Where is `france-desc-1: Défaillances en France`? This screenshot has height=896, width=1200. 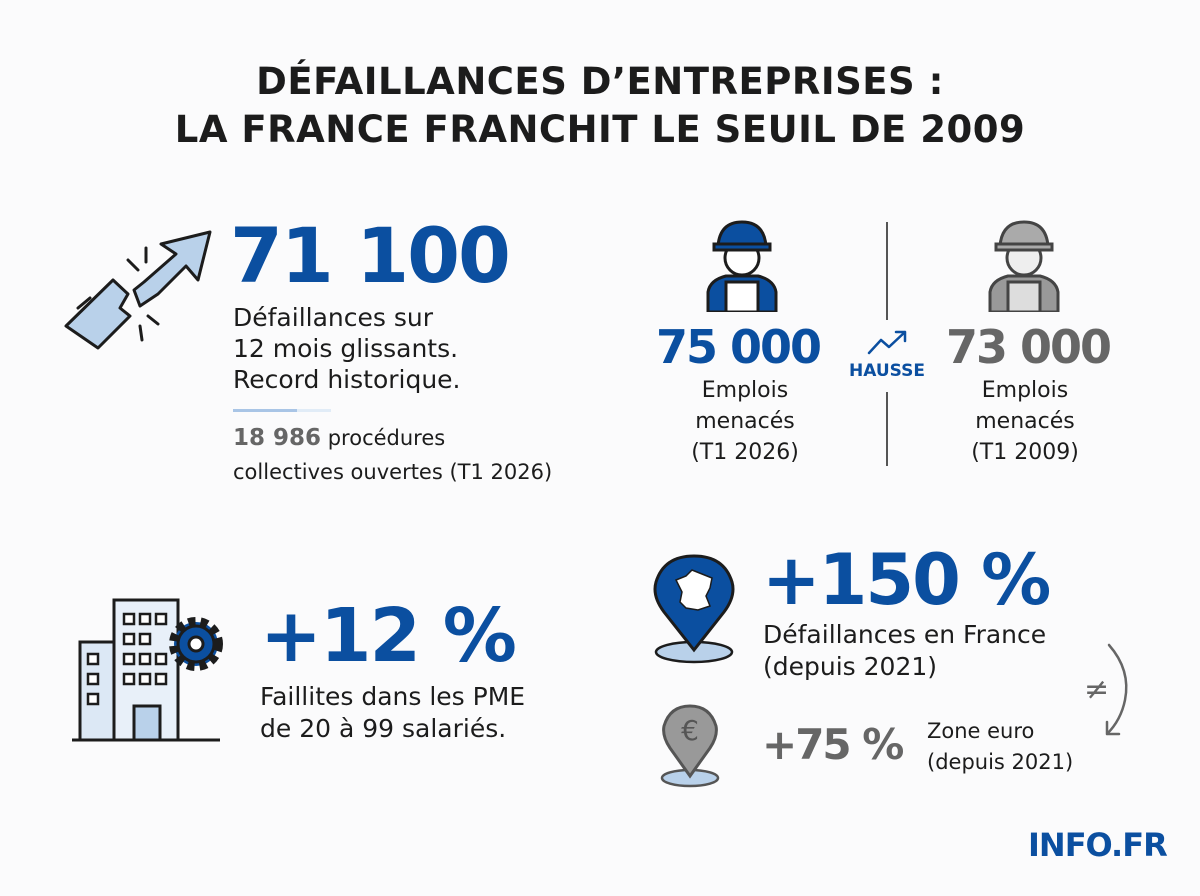 france-desc-1: Défaillances en France is located at coordinates (905, 634).